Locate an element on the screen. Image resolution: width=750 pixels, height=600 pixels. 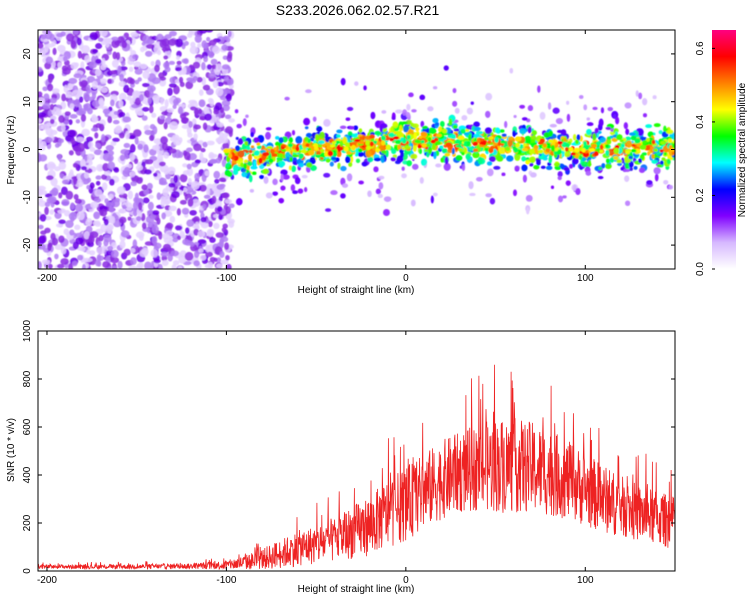
y-tick-label: 400 is located at coordinates (27, 474).